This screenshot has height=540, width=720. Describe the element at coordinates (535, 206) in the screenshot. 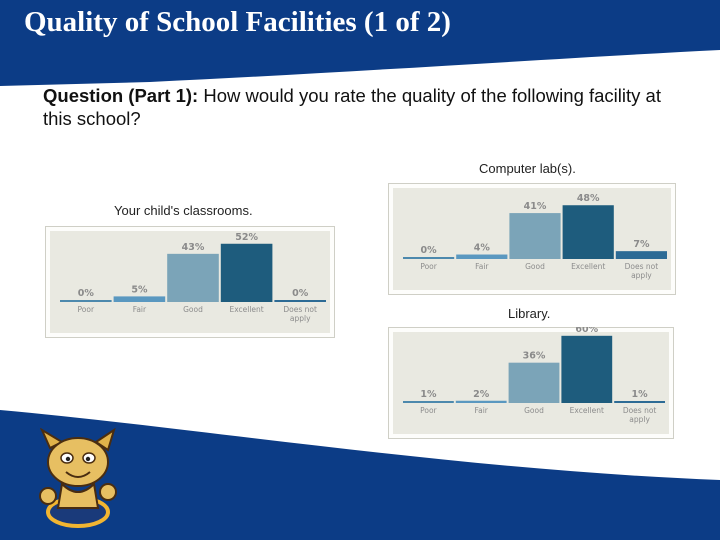

I see `value-label-computer-lab-good: 41%` at that location.